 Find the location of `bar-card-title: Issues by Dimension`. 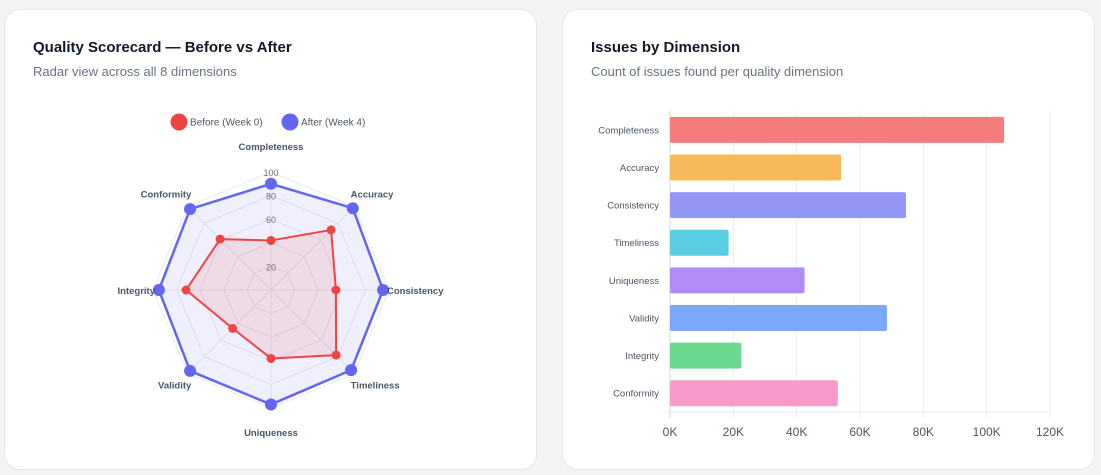

bar-card-title: Issues by Dimension is located at coordinates (666, 47).